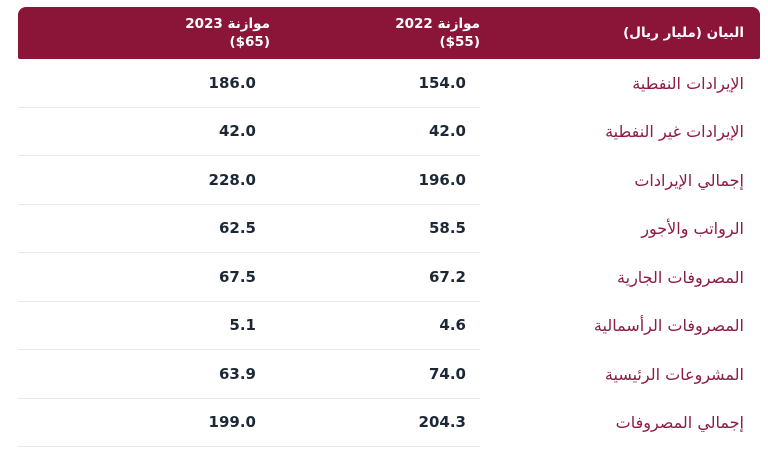 Image resolution: width=768 pixels, height=449 pixels. What do you see at coordinates (144, 132) in the screenshot?
I see `value-2023: 42.0` at bounding box center [144, 132].